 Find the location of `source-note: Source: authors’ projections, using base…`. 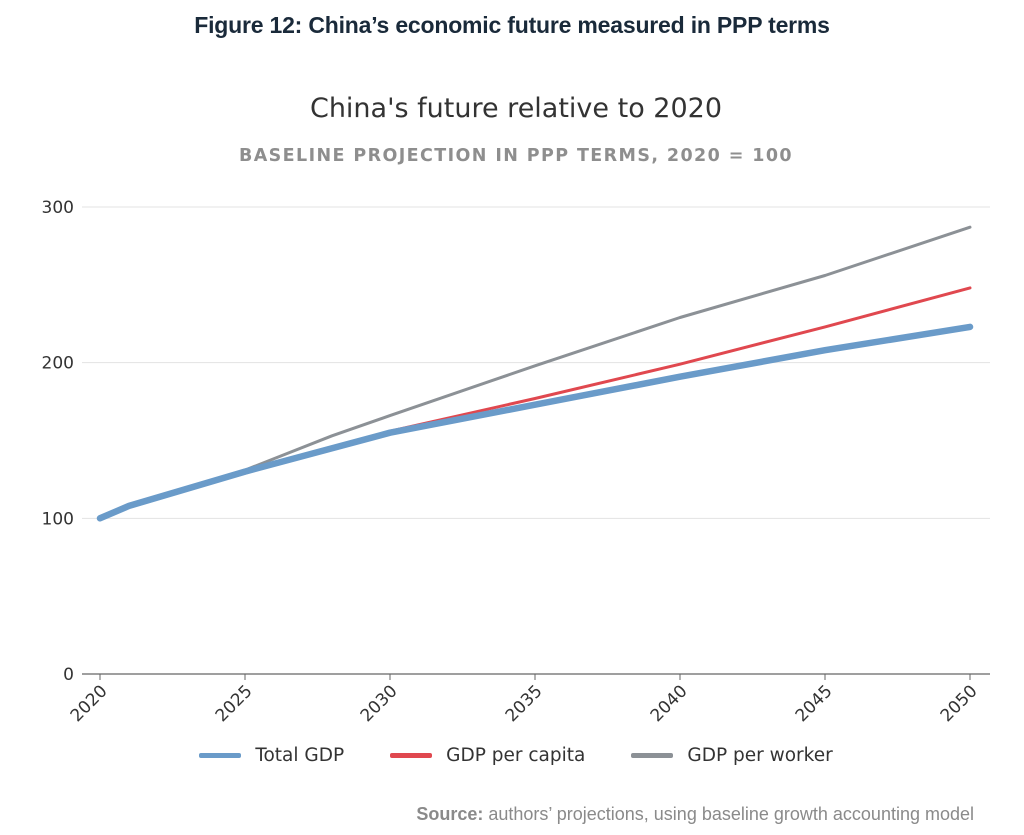

source-note: Source: authors’ projections, using base… is located at coordinates (695, 814).